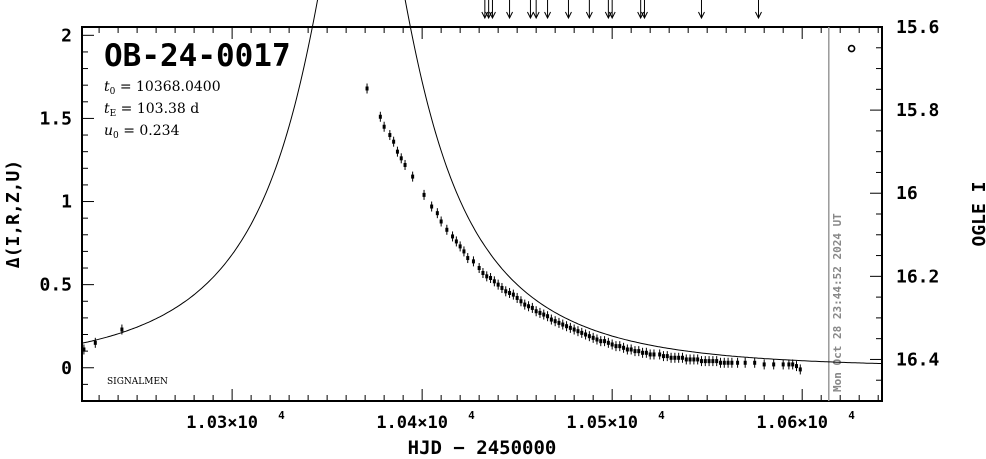 This screenshot has height=459, width=986. What do you see at coordinates (66, 202) in the screenshot?
I see `y-tick-label: 1` at bounding box center [66, 202].